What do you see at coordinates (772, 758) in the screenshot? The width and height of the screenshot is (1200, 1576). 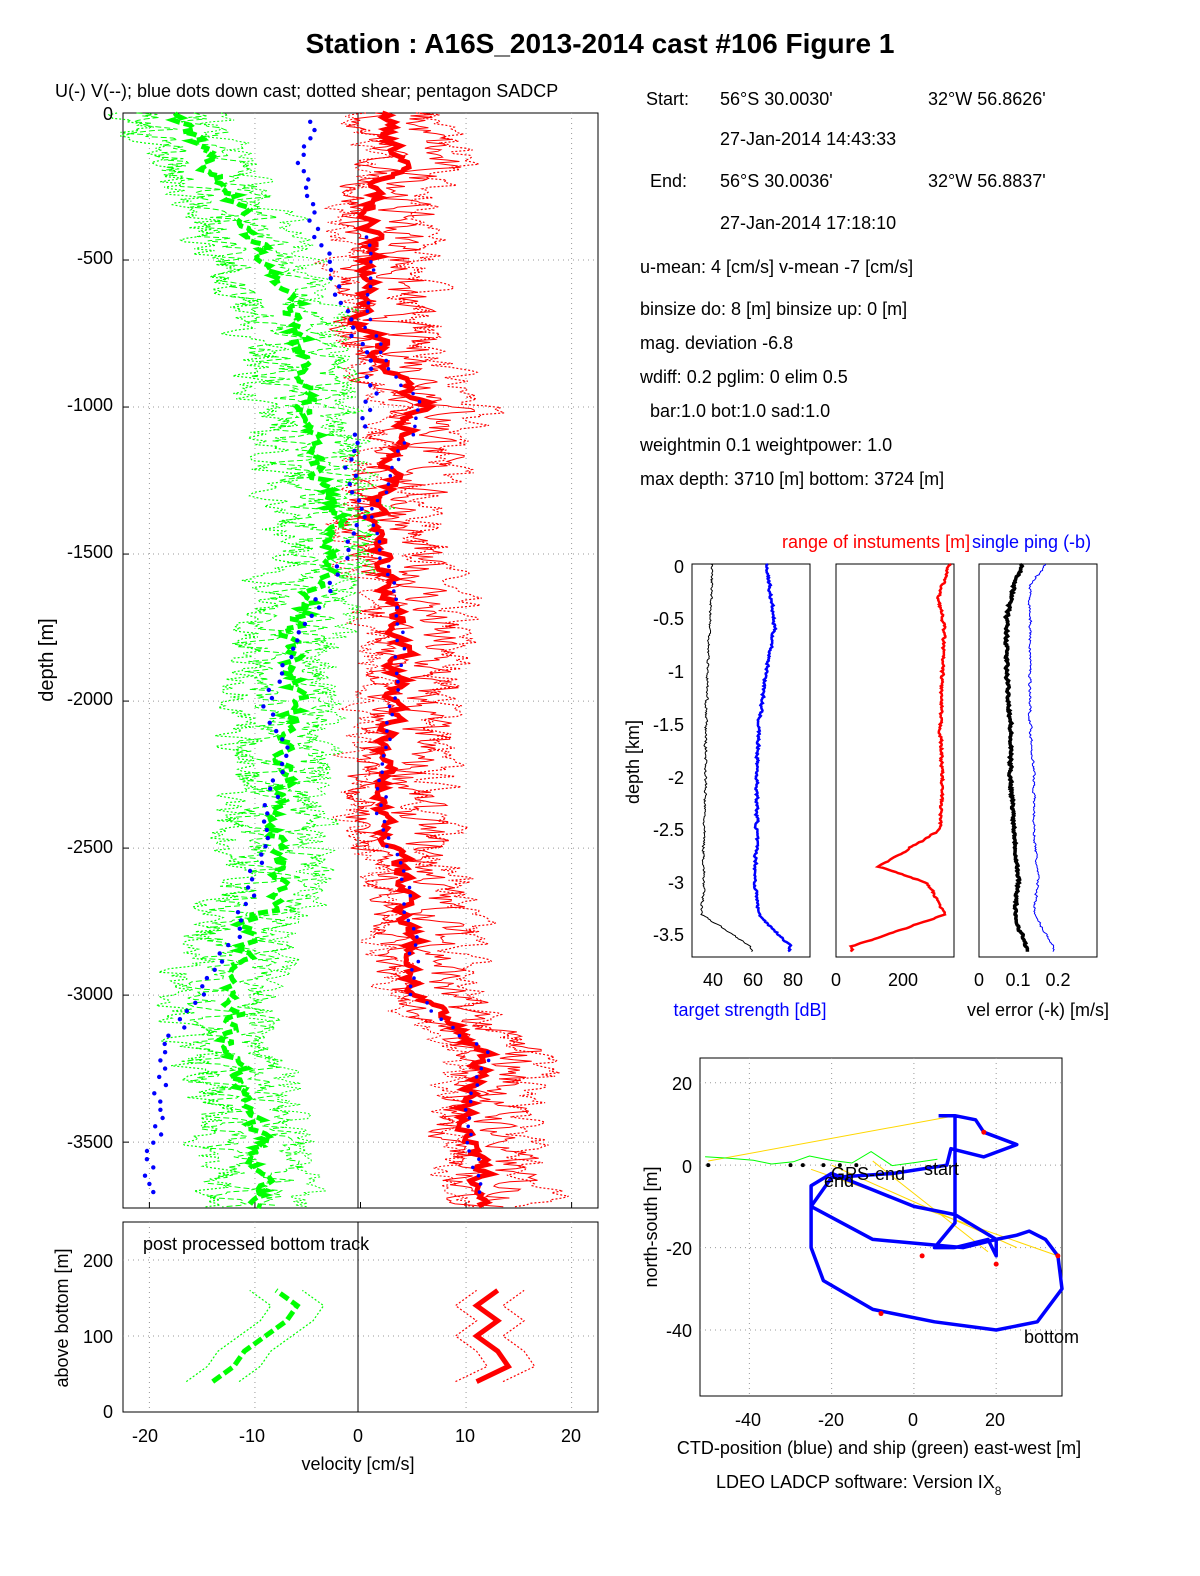 I see `down-line` at bounding box center [772, 758].